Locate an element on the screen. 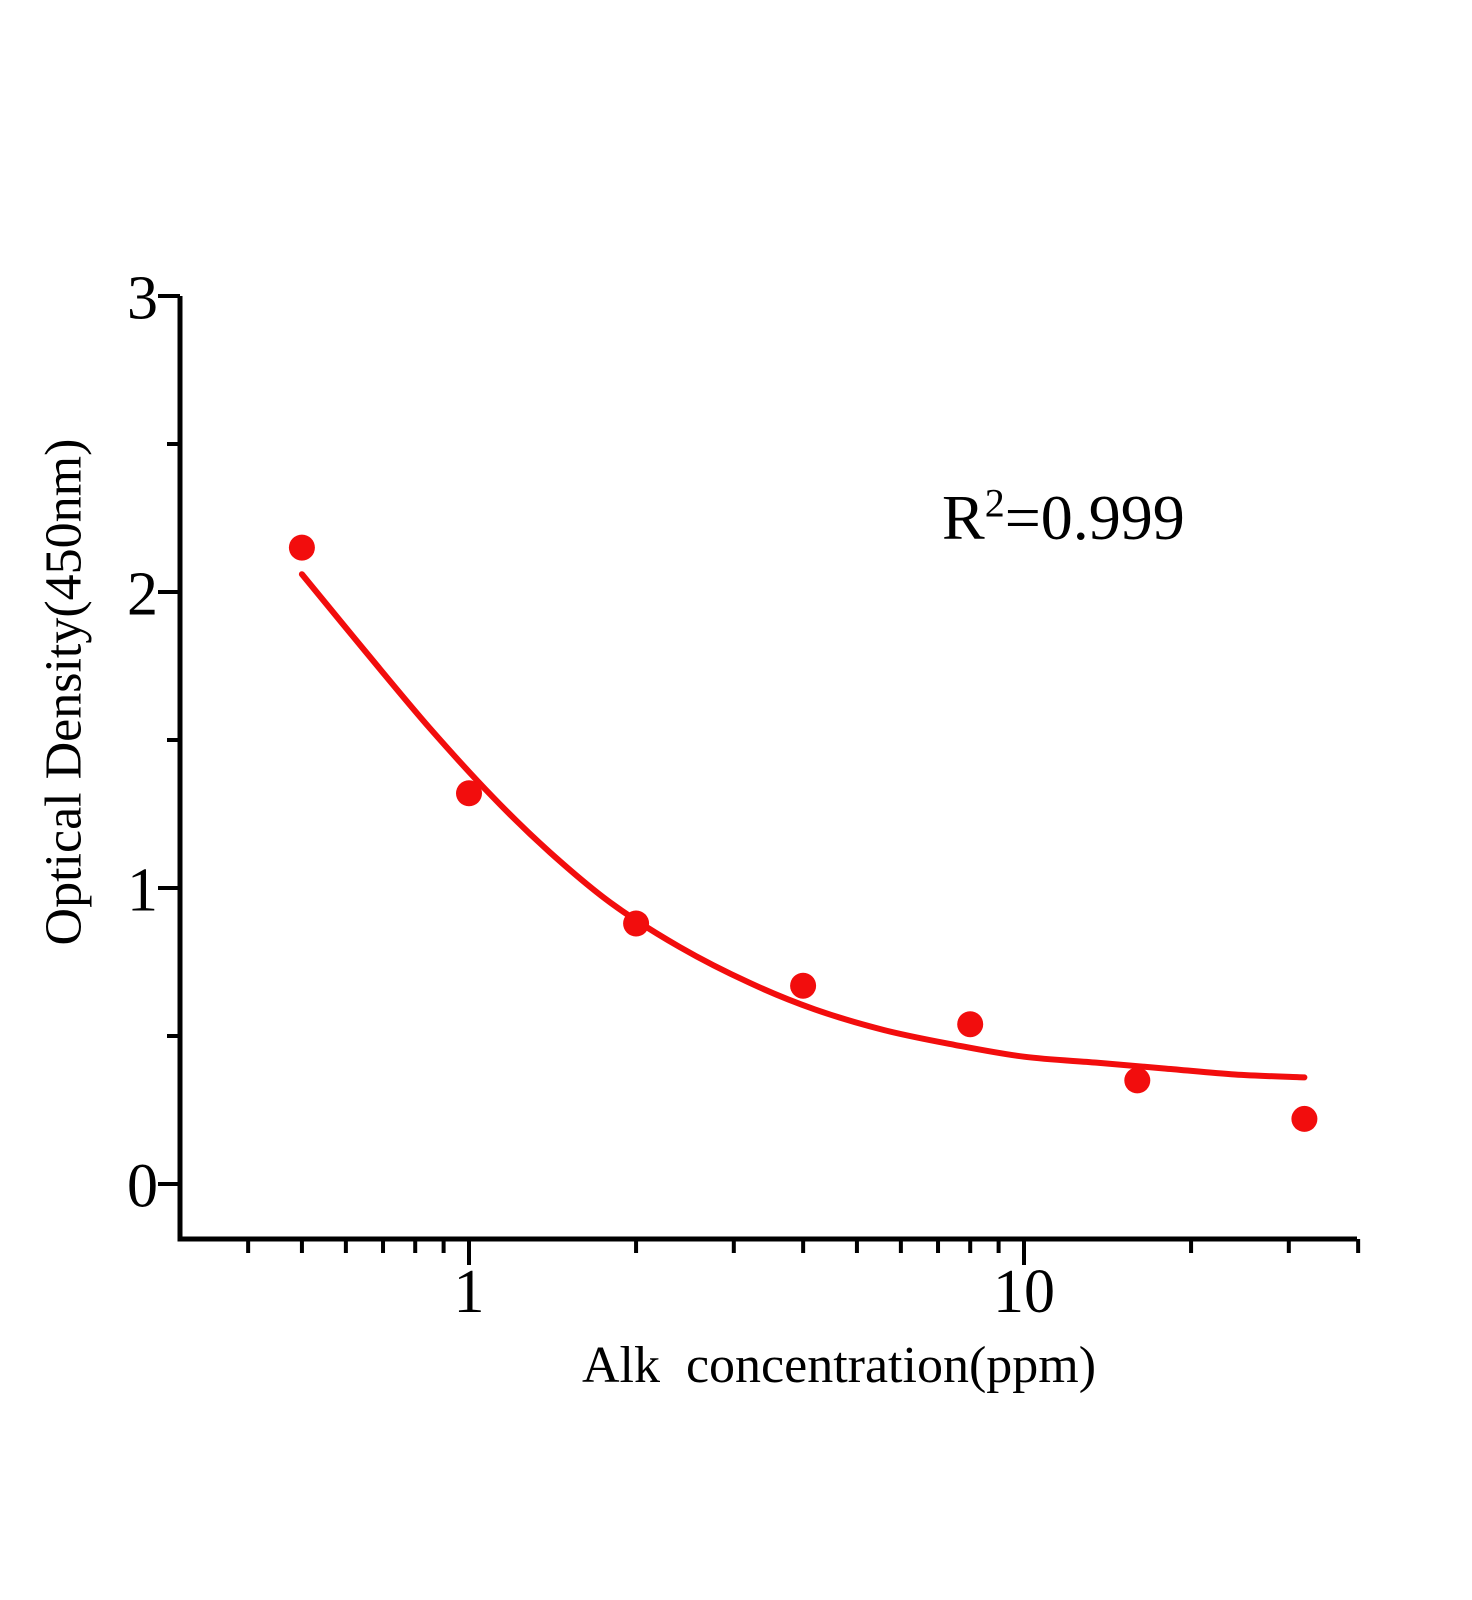 The height and width of the screenshot is (1600, 1472). r-squared-exponent: 2 is located at coordinates (994, 503).